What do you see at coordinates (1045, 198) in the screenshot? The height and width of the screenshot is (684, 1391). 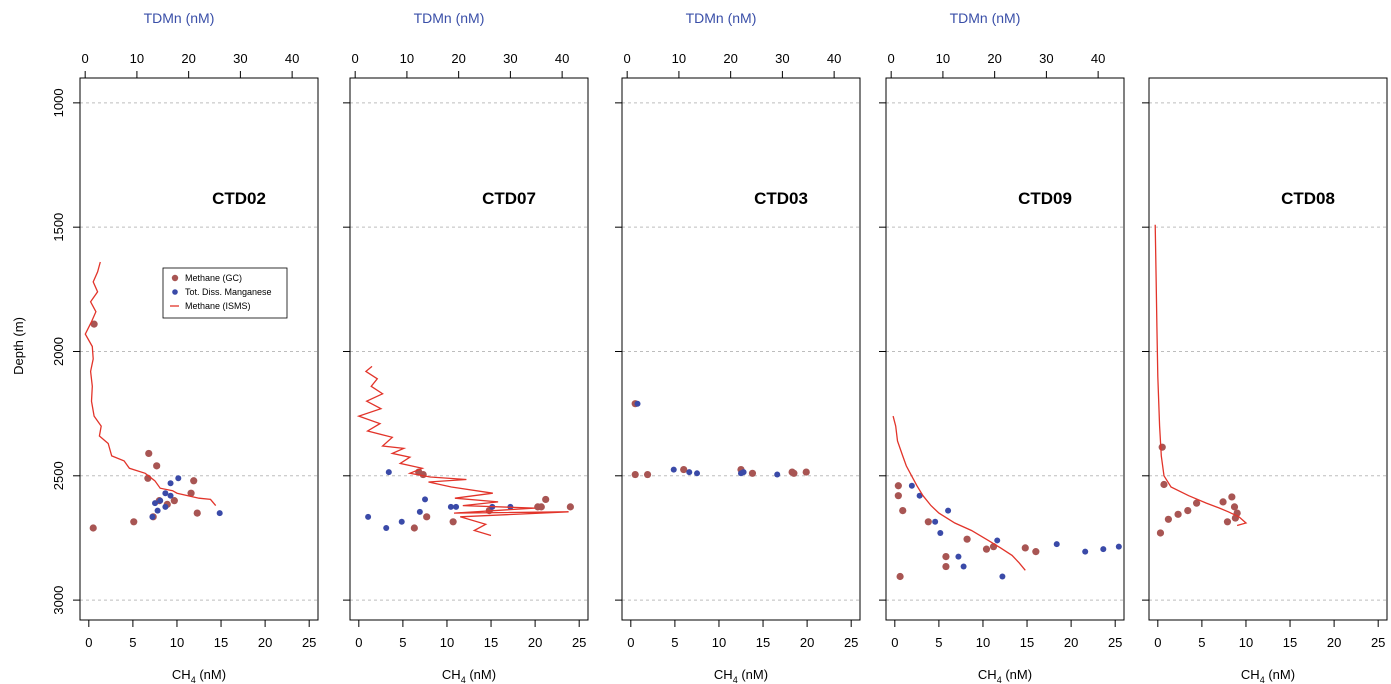 I see `panel-title: CTD09` at bounding box center [1045, 198].